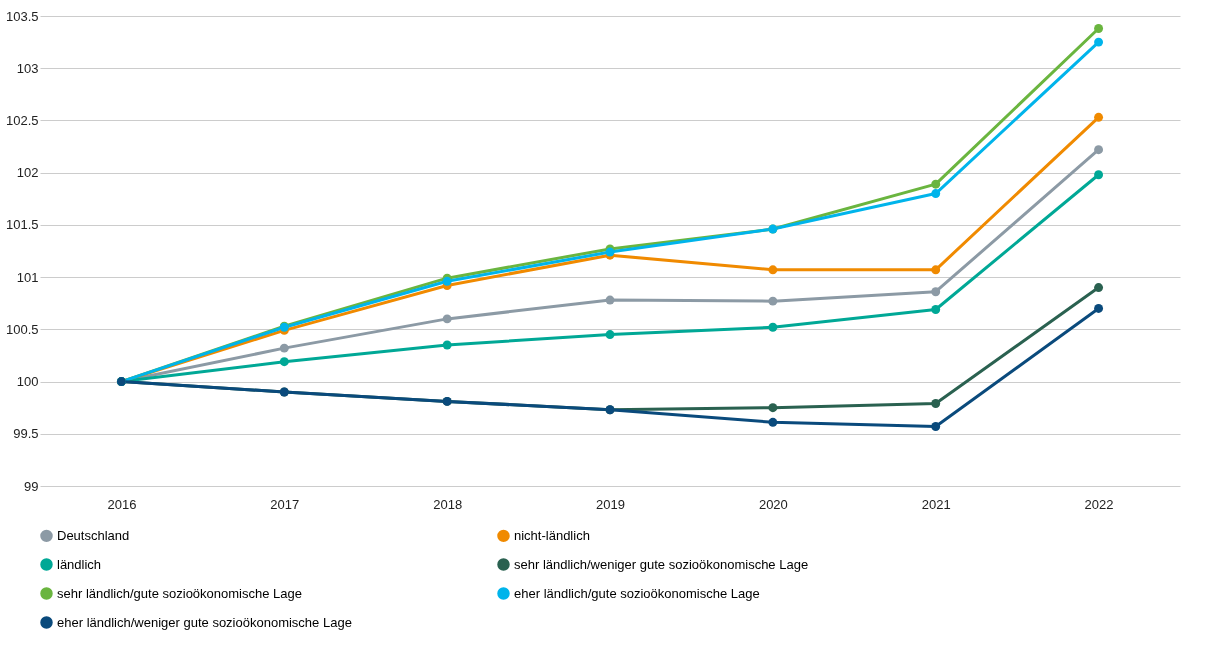 The width and height of the screenshot is (1221, 651). Describe the element at coordinates (22, 120) in the screenshot. I see `y-tick-label: 102.5` at that location.